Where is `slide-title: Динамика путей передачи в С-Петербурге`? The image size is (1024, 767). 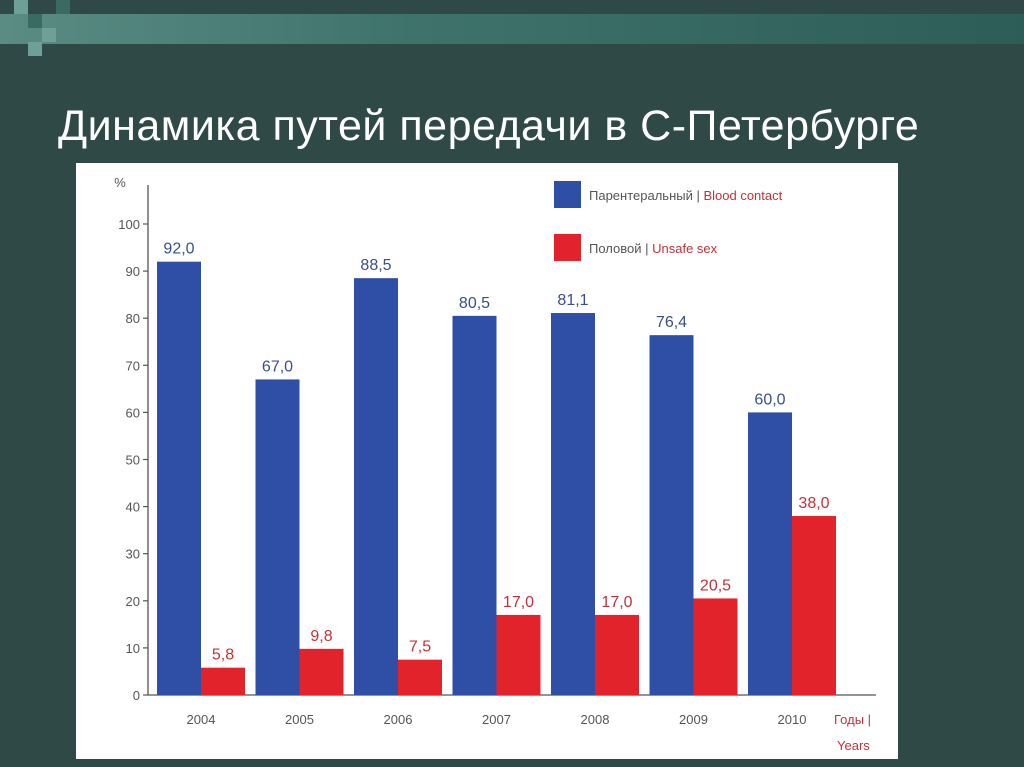 slide-title: Динамика путей передачи в С-Петербурге is located at coordinates (489, 126).